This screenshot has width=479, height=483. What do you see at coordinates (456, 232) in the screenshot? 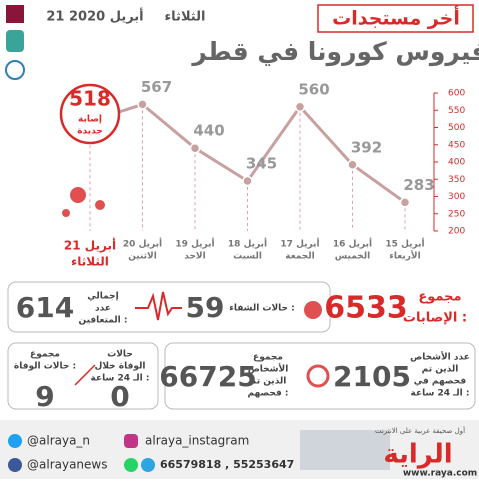
I see `y-tick-label: 200` at bounding box center [456, 232].